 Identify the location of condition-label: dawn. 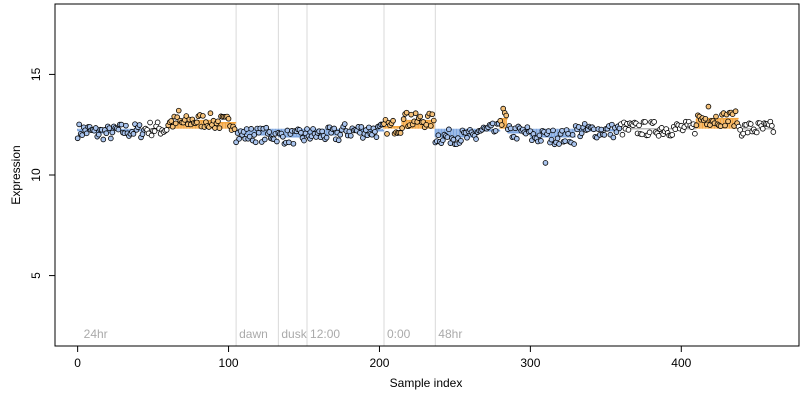
(253, 334).